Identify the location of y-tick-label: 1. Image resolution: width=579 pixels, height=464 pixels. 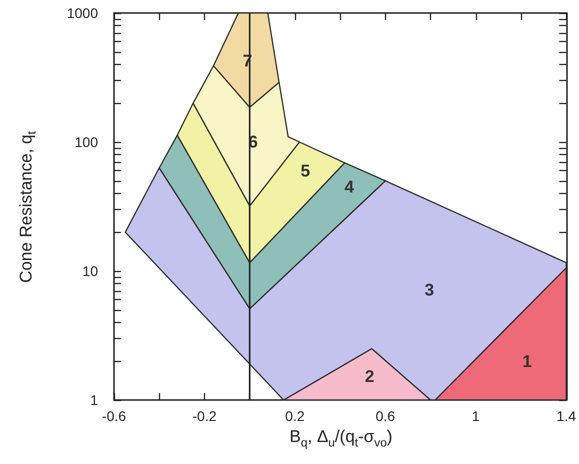
(94, 400).